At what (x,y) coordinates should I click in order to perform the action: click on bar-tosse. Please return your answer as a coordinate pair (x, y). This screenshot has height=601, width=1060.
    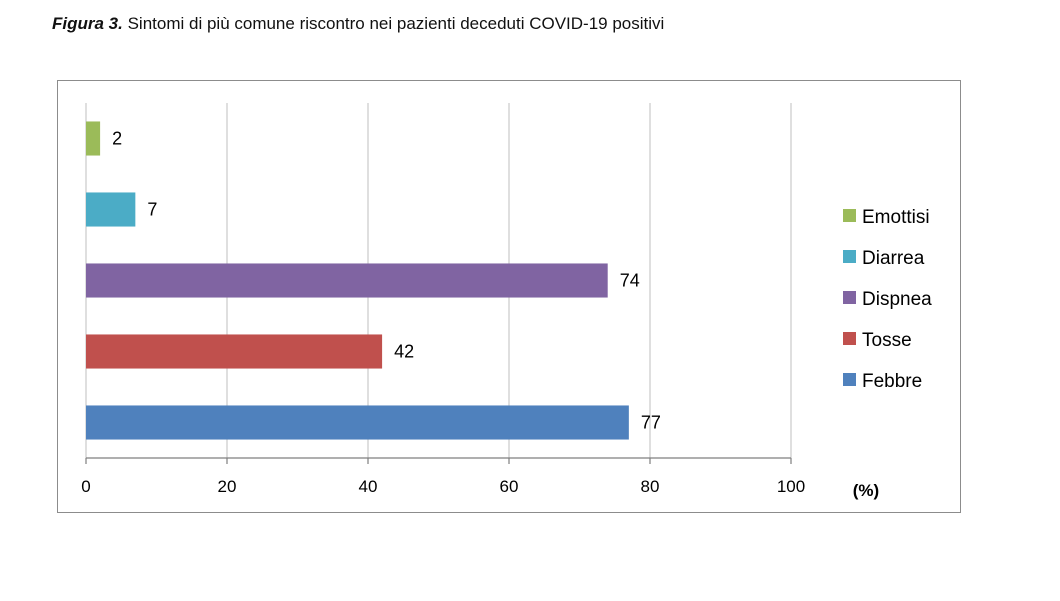
    Looking at the image, I should click on (234, 351).